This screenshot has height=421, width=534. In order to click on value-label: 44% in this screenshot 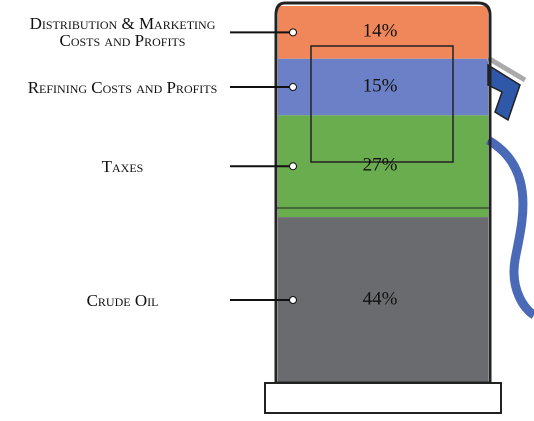, I will do `click(380, 298)`.